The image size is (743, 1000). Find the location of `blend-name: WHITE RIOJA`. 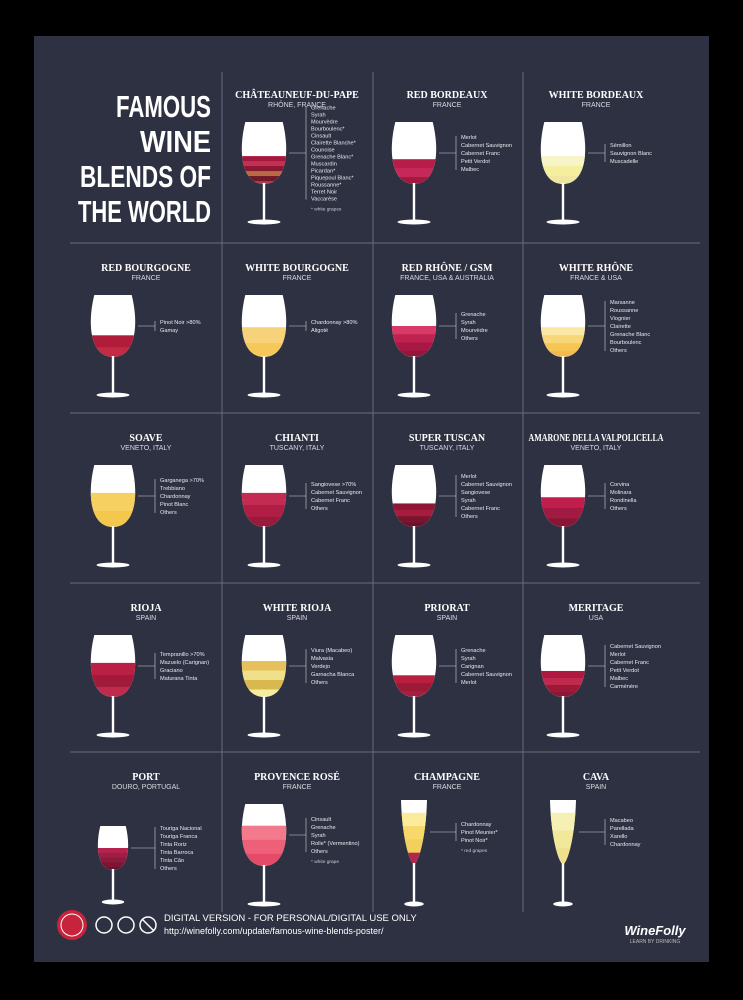

blend-name: WHITE RIOJA is located at coordinates (297, 608).